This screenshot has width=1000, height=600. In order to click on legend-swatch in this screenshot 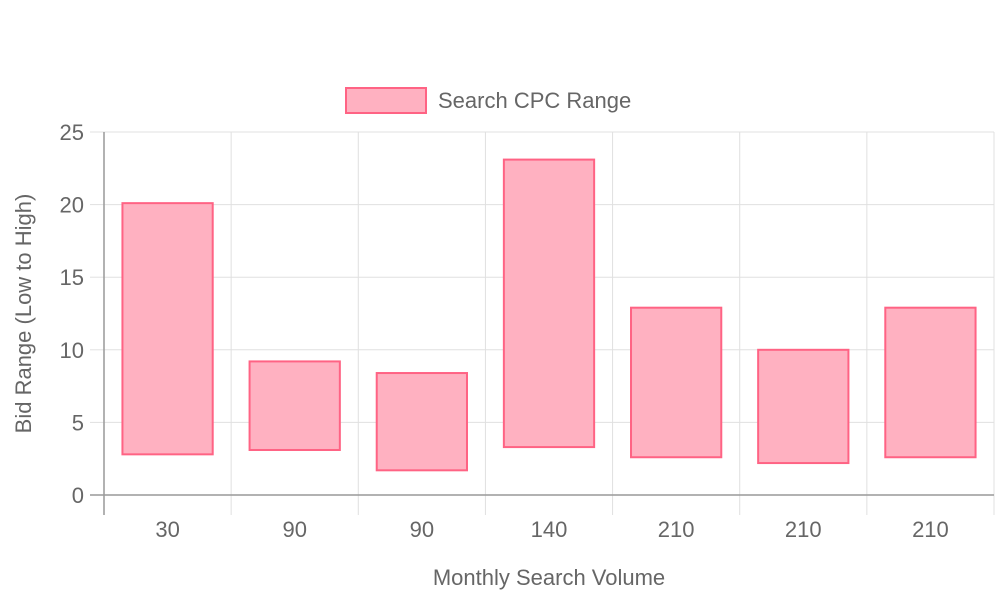, I will do `click(386, 100)`.